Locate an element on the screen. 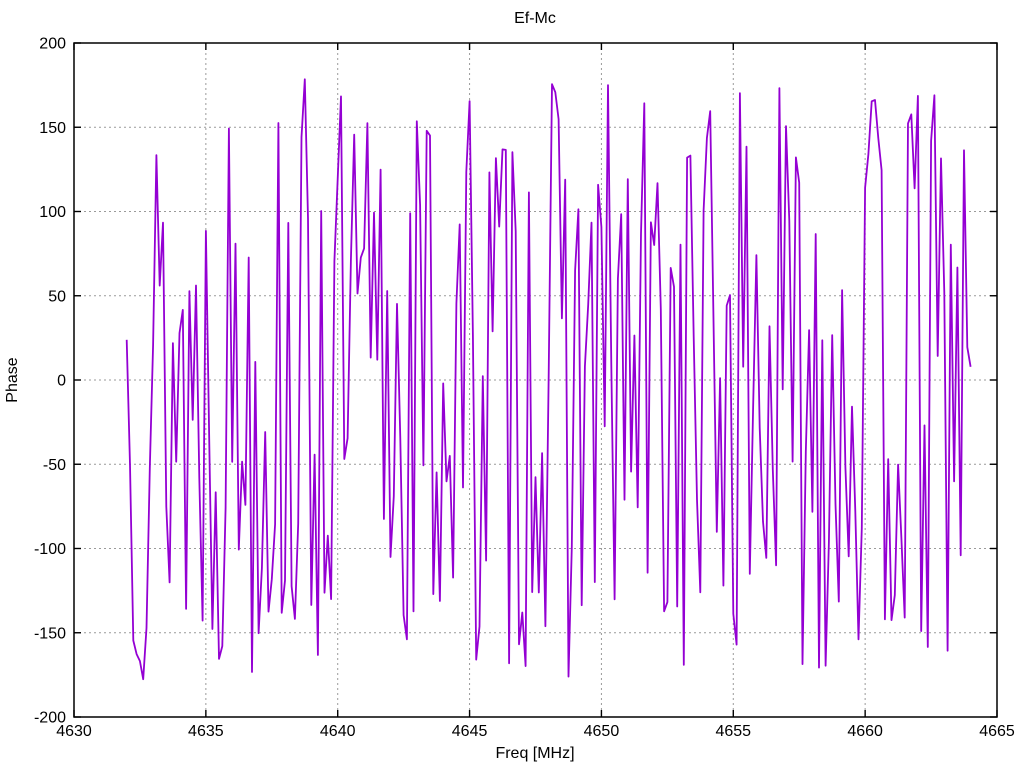 The width and height of the screenshot is (1024, 768). y-tick-label: -150 is located at coordinates (50, 633).